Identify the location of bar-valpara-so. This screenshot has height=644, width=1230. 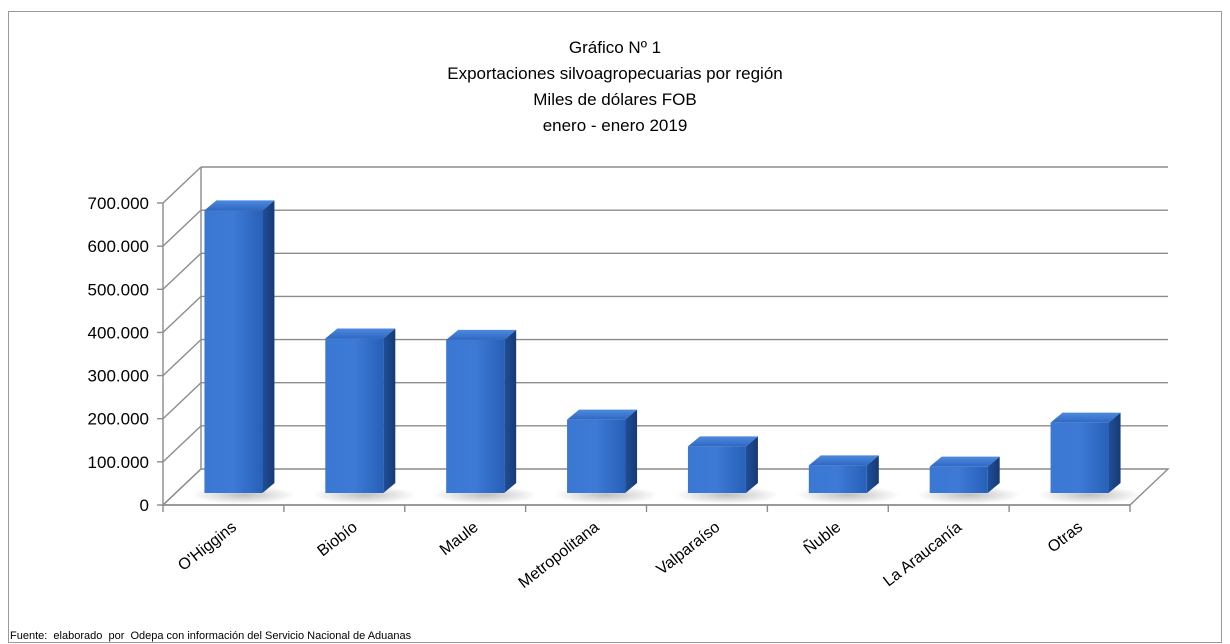
(726, 470).